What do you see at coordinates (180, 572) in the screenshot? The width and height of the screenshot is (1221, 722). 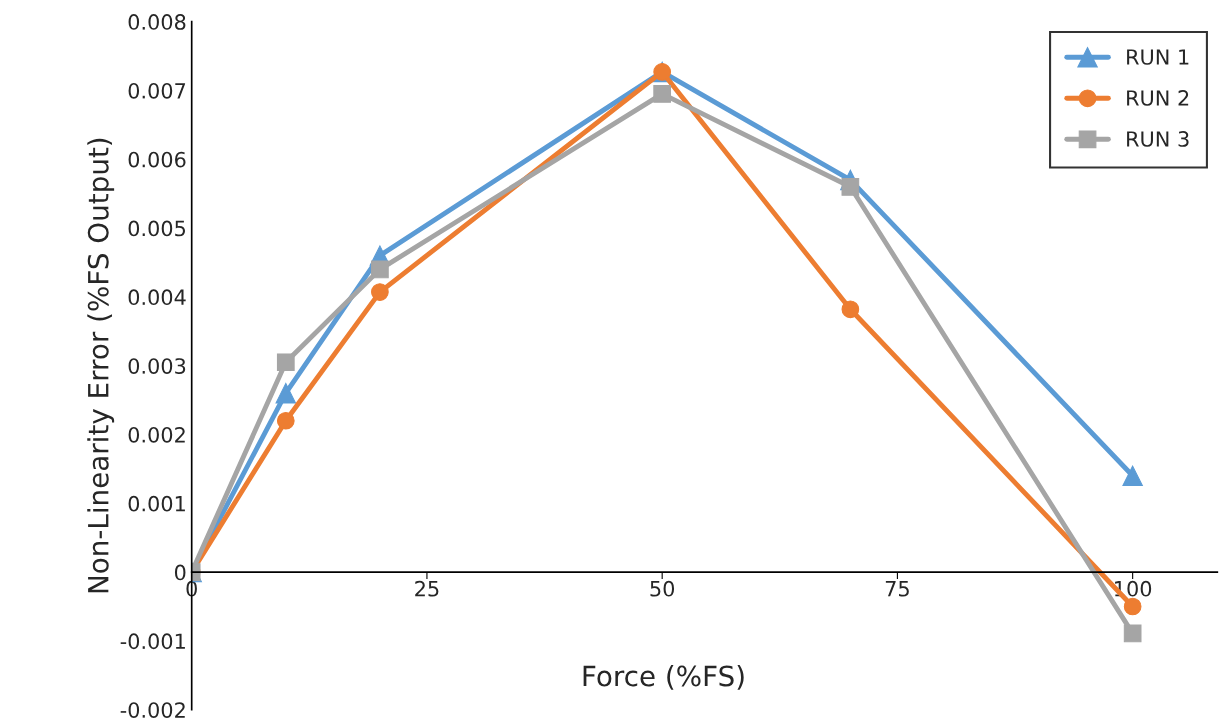 I see `y-tick-label: 0` at bounding box center [180, 572].